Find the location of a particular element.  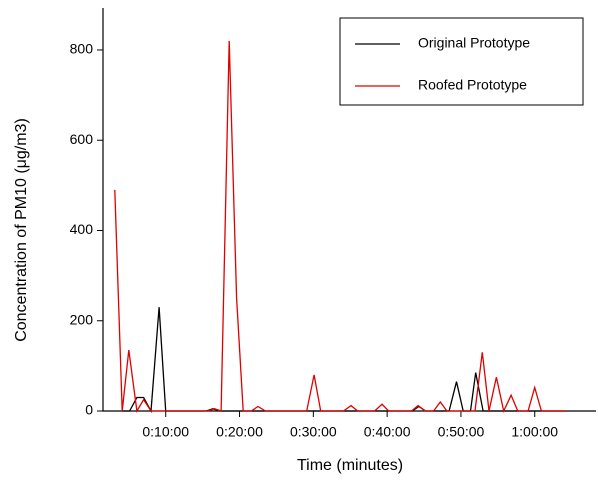

legend-box is located at coordinates (461, 61).